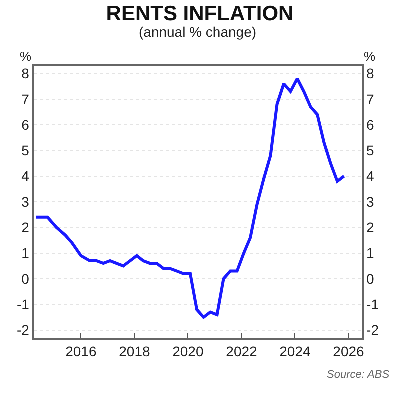 Image resolution: width=400 pixels, height=396 pixels. What do you see at coordinates (26, 202) in the screenshot?
I see `y-tick-label: 3` at bounding box center [26, 202].